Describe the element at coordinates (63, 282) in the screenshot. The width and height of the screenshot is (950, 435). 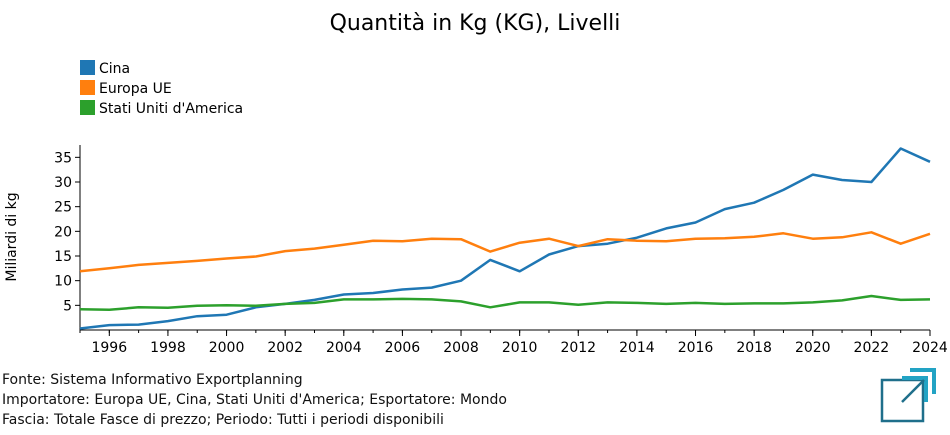
I see `y-tick-label: 10` at that location.